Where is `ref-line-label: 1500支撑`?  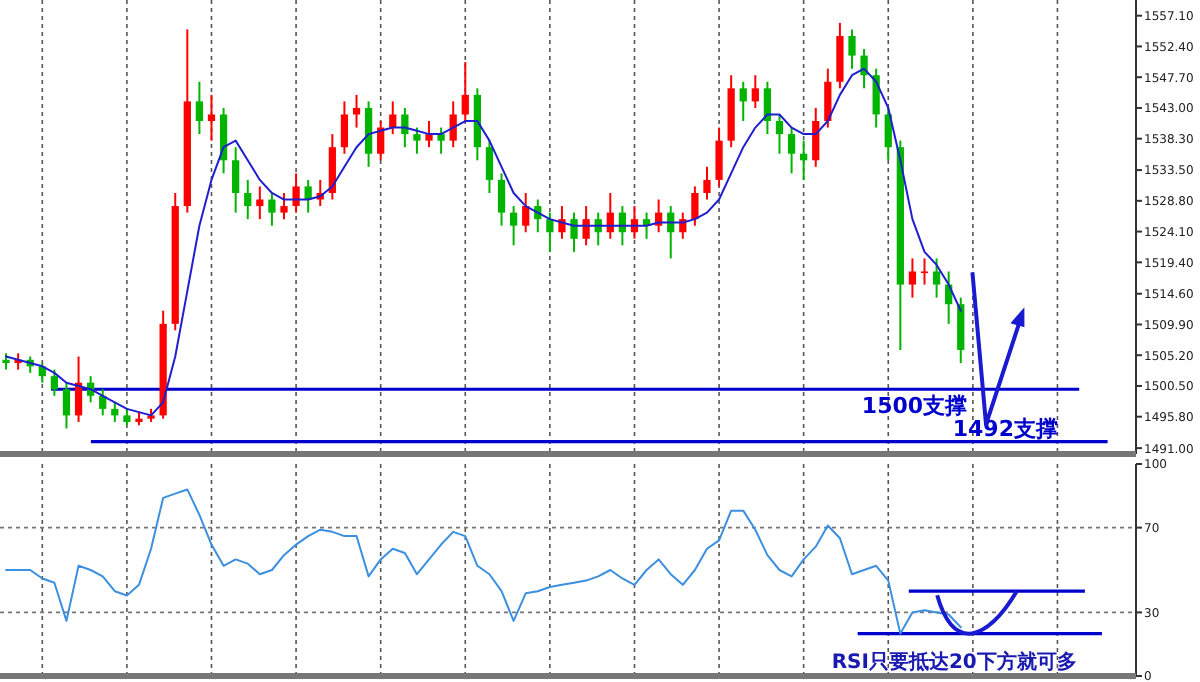
ref-line-label: 1500支撑 is located at coordinates (914, 406).